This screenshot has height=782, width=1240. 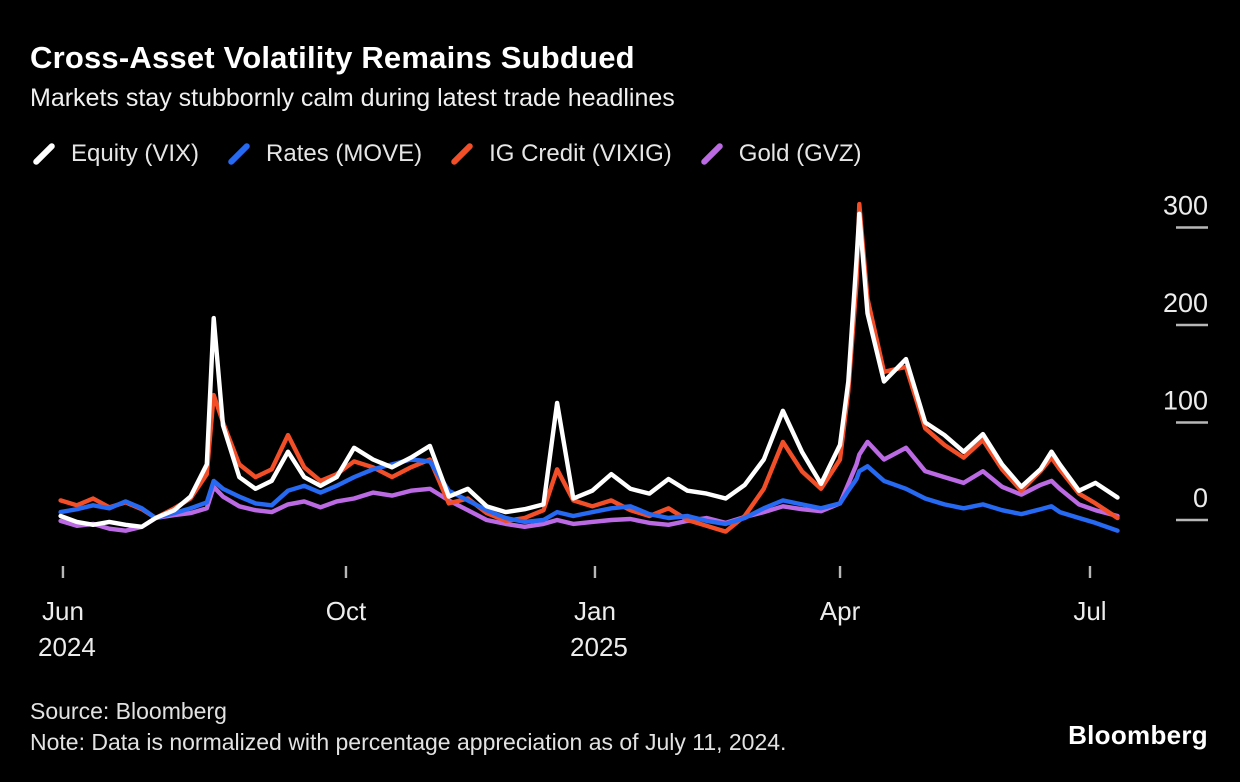 I want to click on page-title: Cross-Asset Volatility Remains Subdued, so click(x=332, y=57).